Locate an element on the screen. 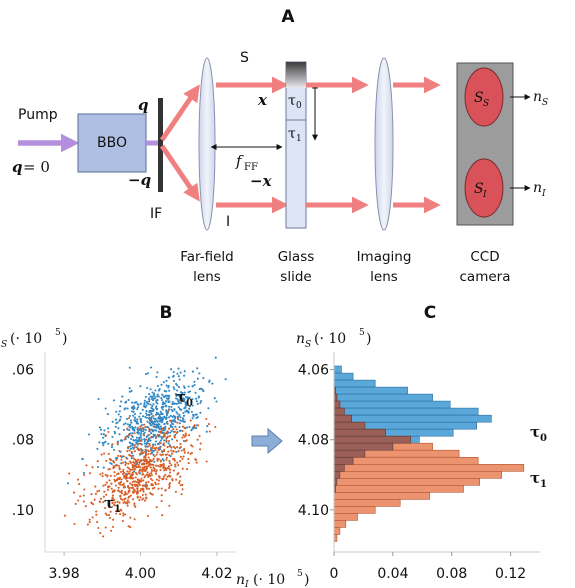 This screenshot has width=575, height=588. svg-text: lens is located at coordinates (207, 277).